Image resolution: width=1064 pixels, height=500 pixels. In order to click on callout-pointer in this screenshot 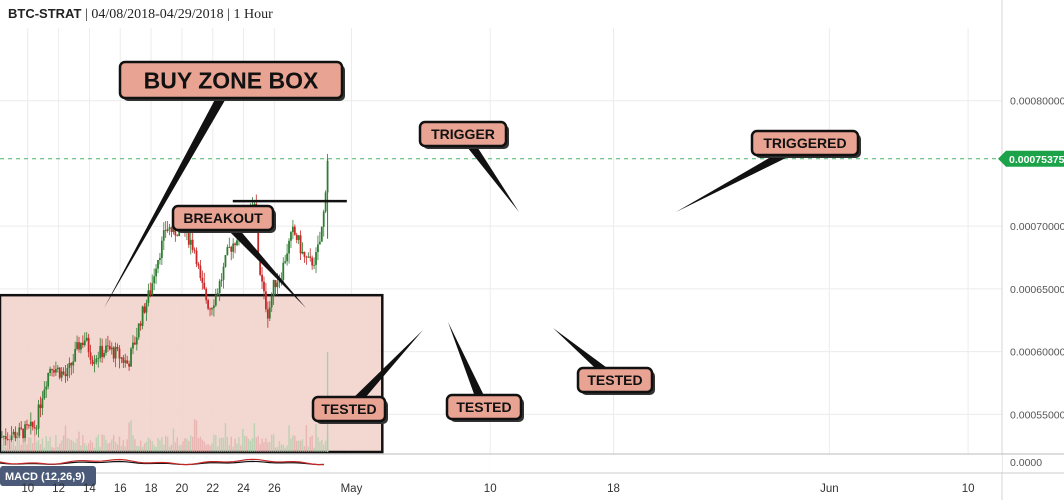, I will do `click(488, 171)`.